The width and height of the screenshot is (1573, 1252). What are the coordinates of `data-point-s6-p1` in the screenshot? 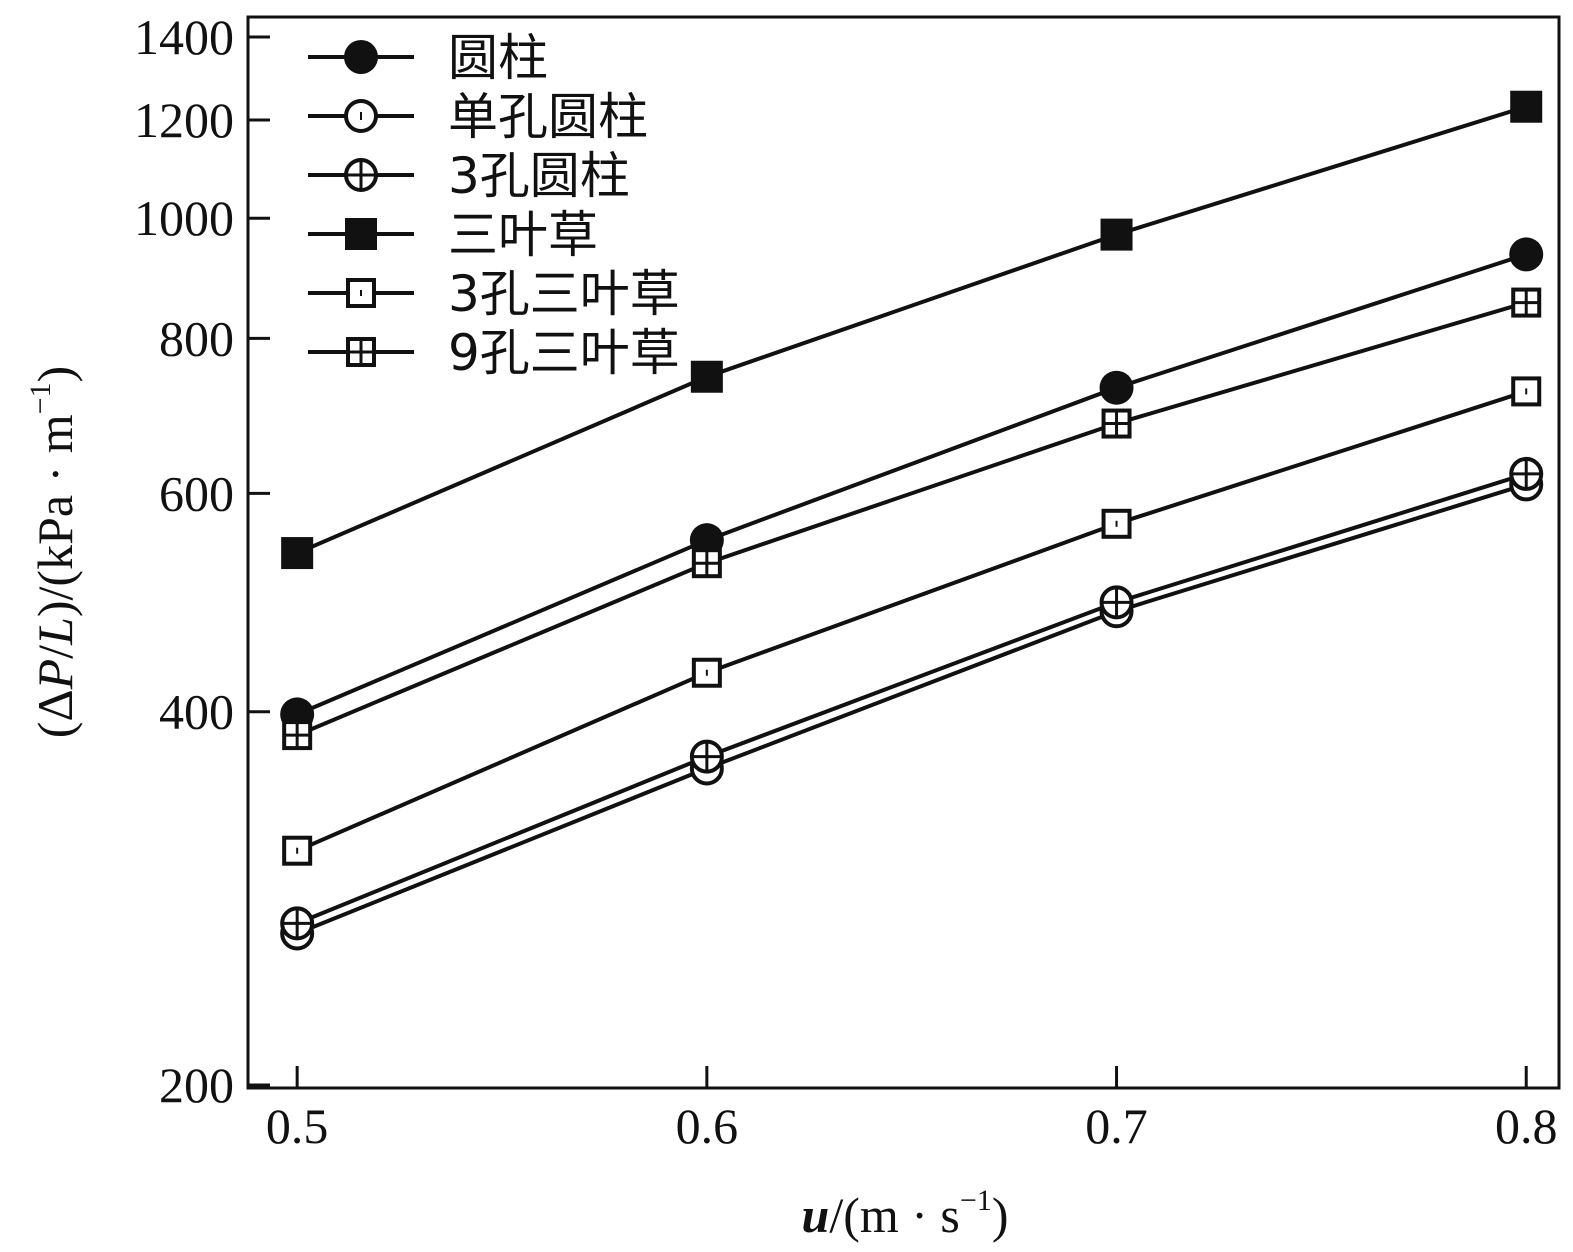 It's located at (297, 735).